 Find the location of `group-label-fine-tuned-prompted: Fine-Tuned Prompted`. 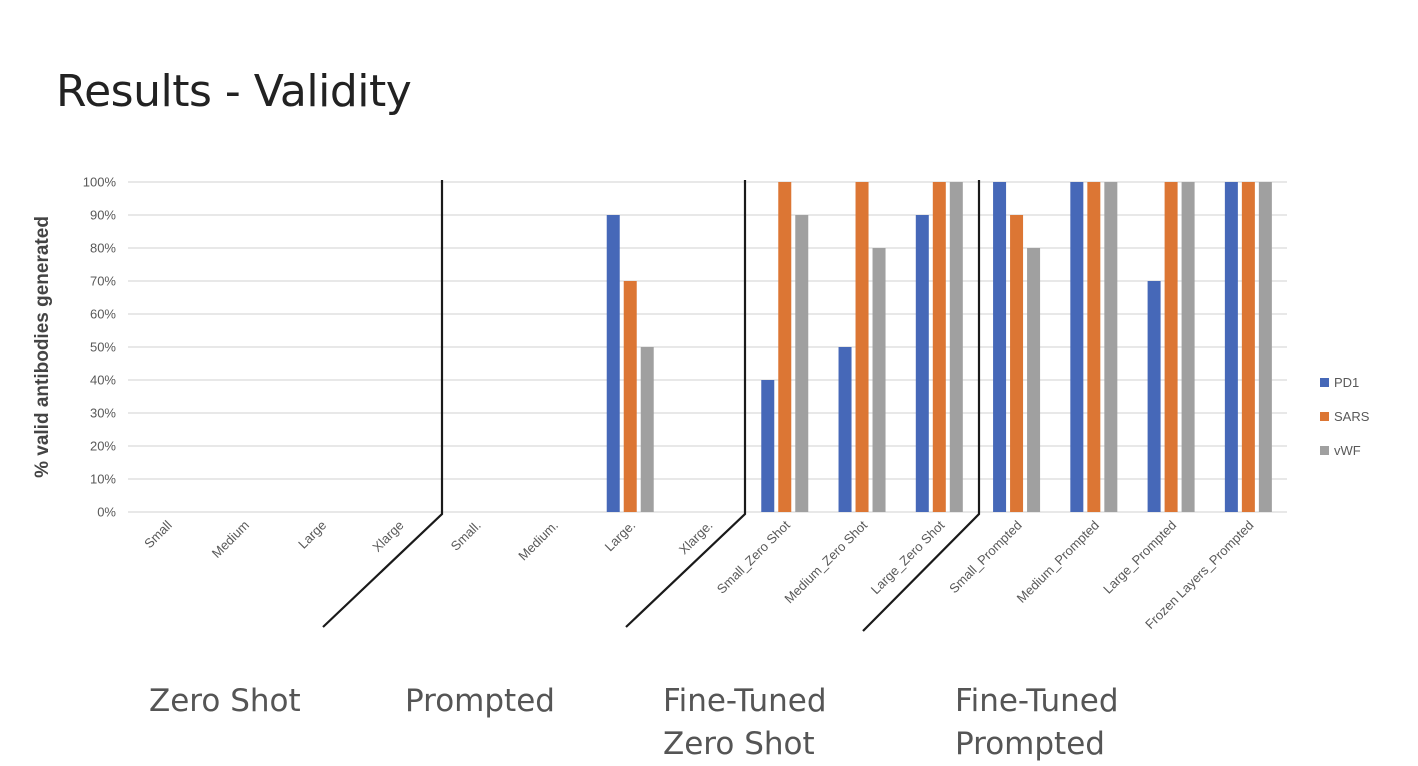

group-label-fine-tuned-prompted: Fine-Tuned Prompted is located at coordinates (1037, 722).